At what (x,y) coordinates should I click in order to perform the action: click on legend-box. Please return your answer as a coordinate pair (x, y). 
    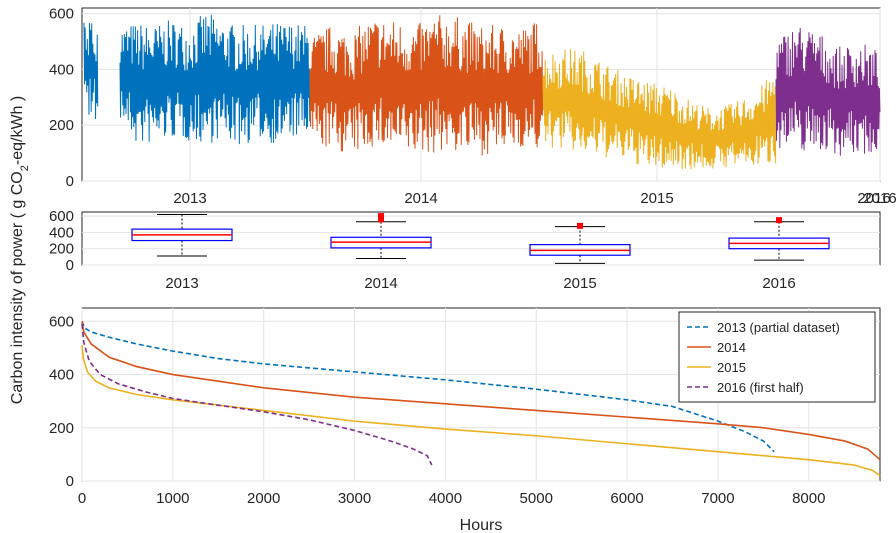
    Looking at the image, I should click on (777, 357).